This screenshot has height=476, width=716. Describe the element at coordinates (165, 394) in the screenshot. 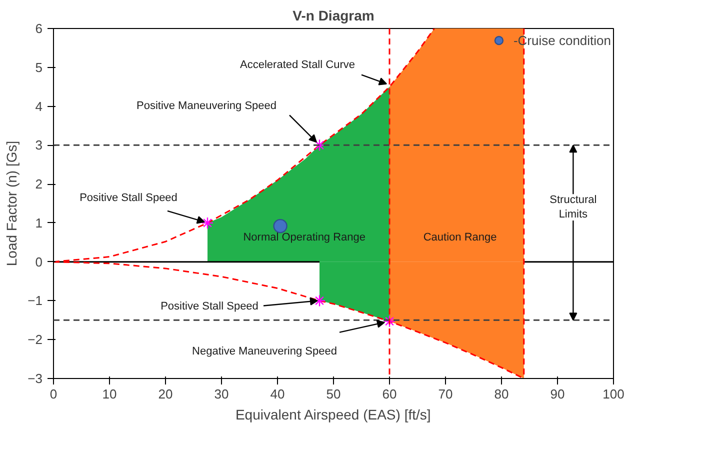

I see `x-tick-label: 20` at that location.